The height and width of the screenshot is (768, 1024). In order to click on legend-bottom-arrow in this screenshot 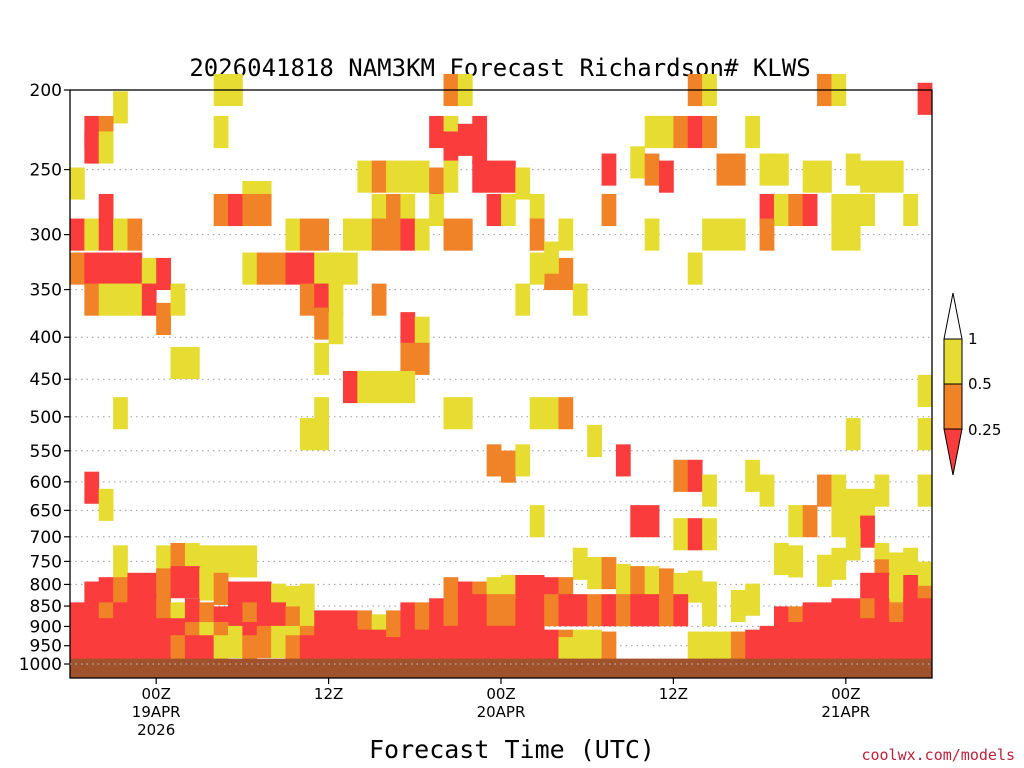, I will do `click(953, 452)`.